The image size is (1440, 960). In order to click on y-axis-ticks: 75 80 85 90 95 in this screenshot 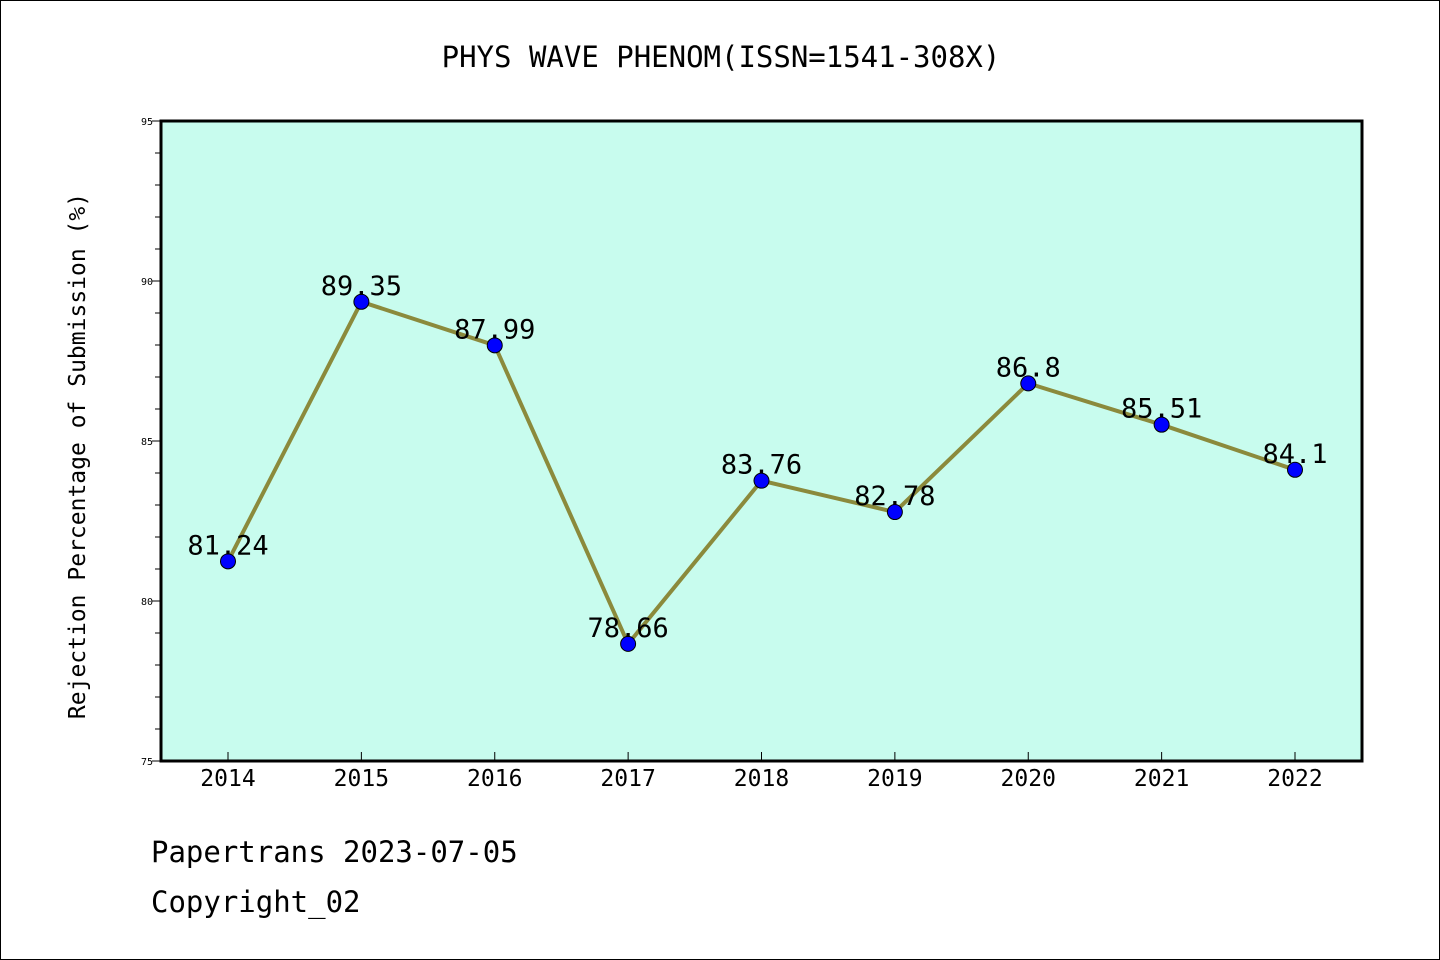, I will do `click(151, 442)`.